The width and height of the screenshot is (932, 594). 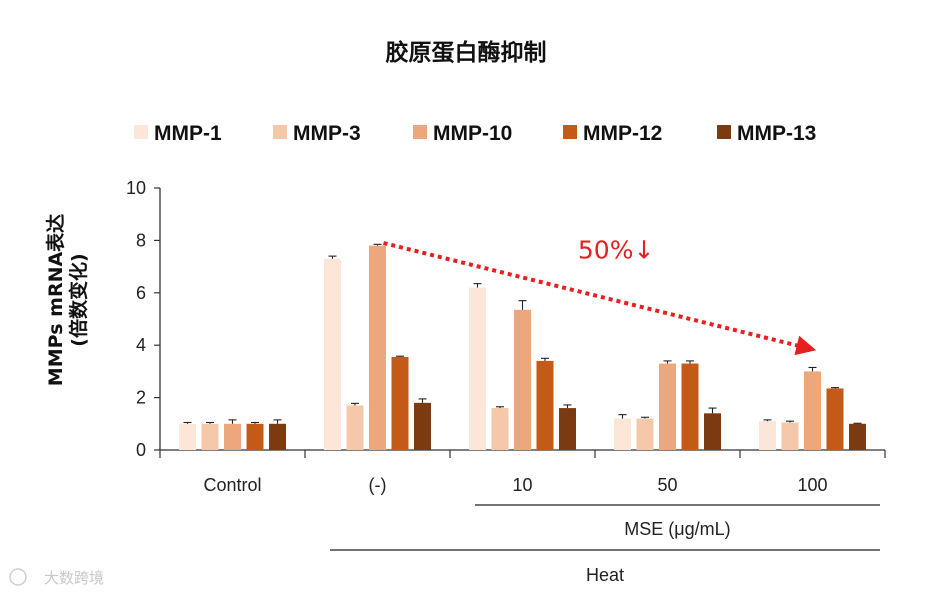 What do you see at coordinates (605, 544) in the screenshot?
I see `group-labels: MSE (μg/mL) Heat` at bounding box center [605, 544].